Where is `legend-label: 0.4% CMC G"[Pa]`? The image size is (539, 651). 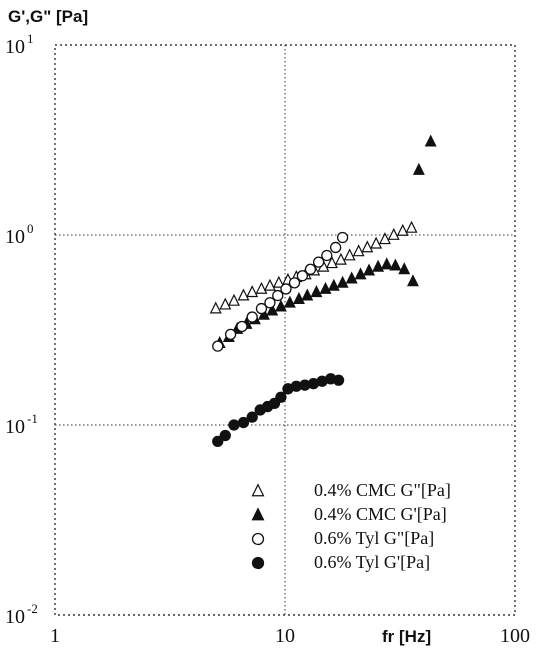 legend-label: 0.4% CMC G"[Pa] is located at coordinates (382, 490).